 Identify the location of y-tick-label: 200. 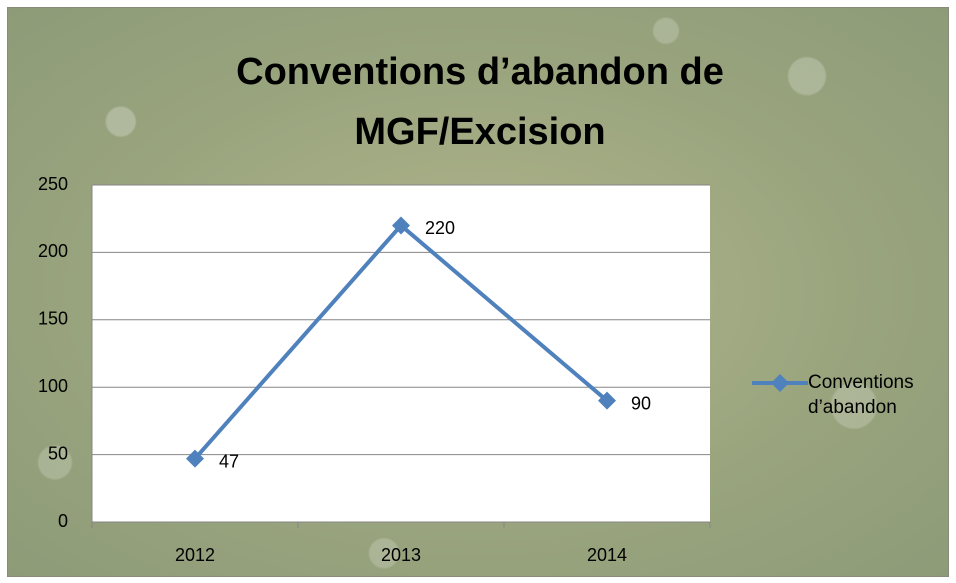
(53, 251).